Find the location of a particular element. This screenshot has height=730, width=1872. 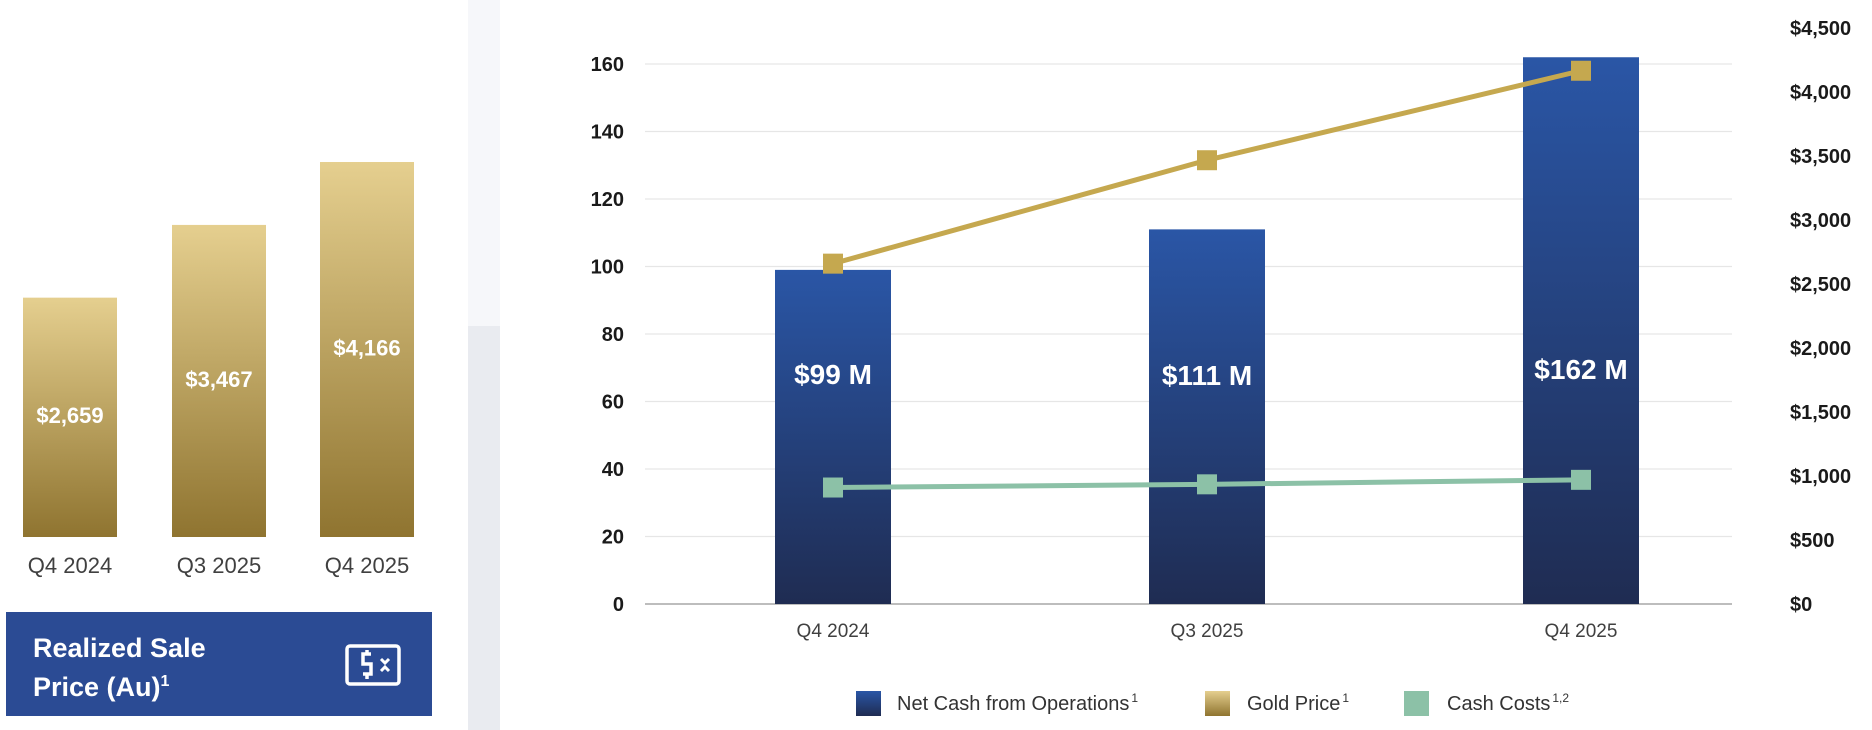

category-label: Q4 2025 is located at coordinates (1581, 631).